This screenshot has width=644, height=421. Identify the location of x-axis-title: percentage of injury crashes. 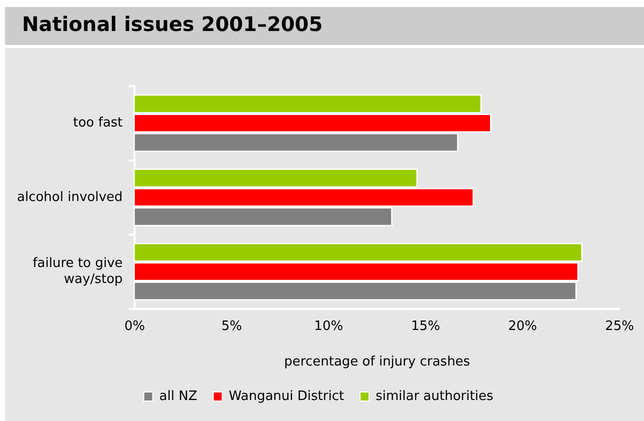
(377, 362).